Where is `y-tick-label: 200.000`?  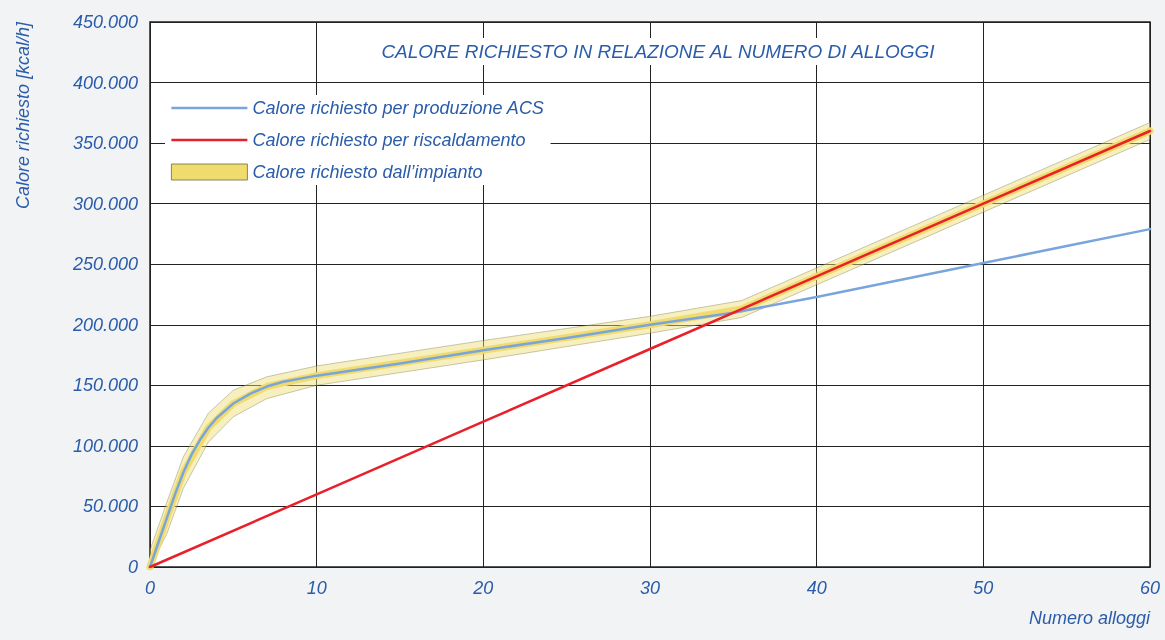
y-tick-label: 200.000 is located at coordinates (104, 324).